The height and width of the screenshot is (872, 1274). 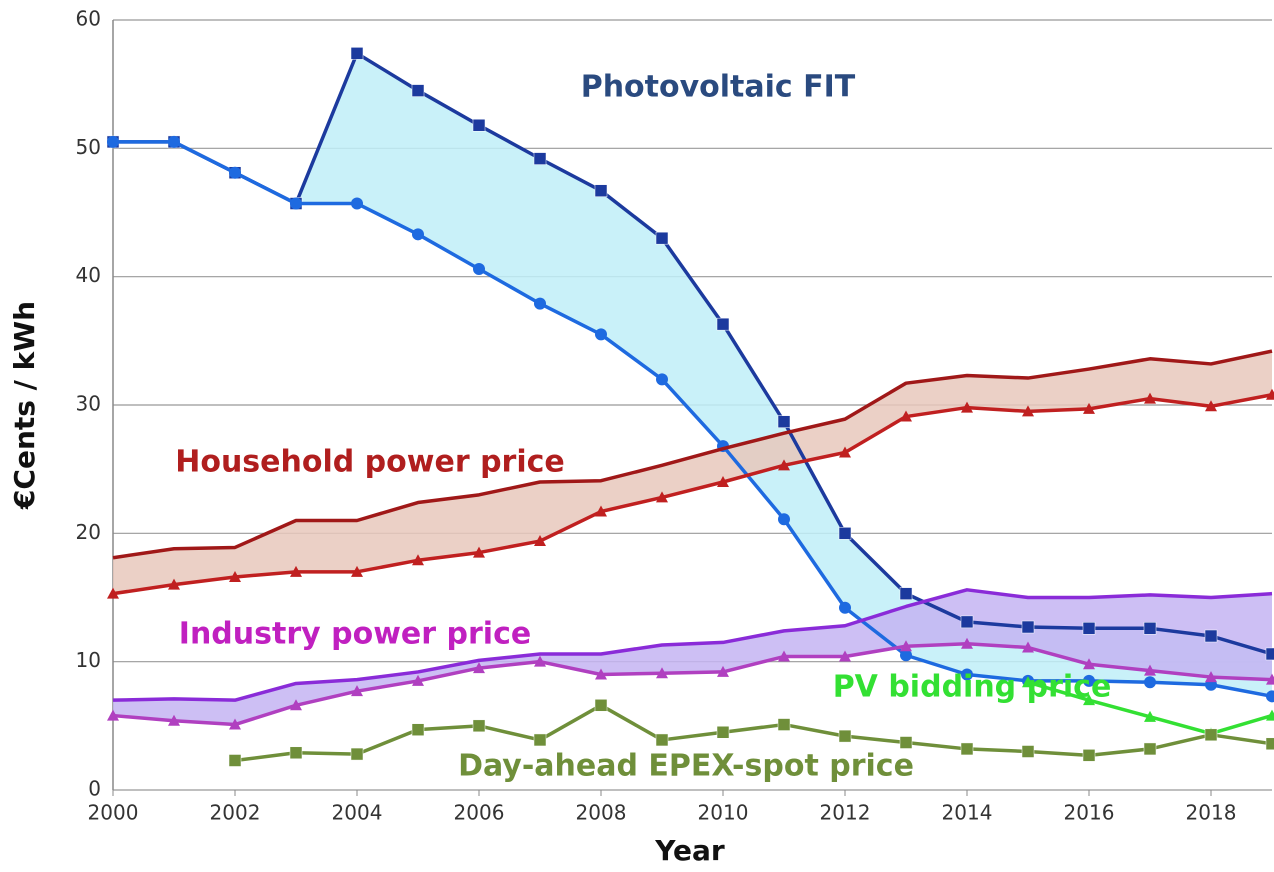 What do you see at coordinates (88, 404) in the screenshot?
I see `y-tick-label: 30` at bounding box center [88, 404].